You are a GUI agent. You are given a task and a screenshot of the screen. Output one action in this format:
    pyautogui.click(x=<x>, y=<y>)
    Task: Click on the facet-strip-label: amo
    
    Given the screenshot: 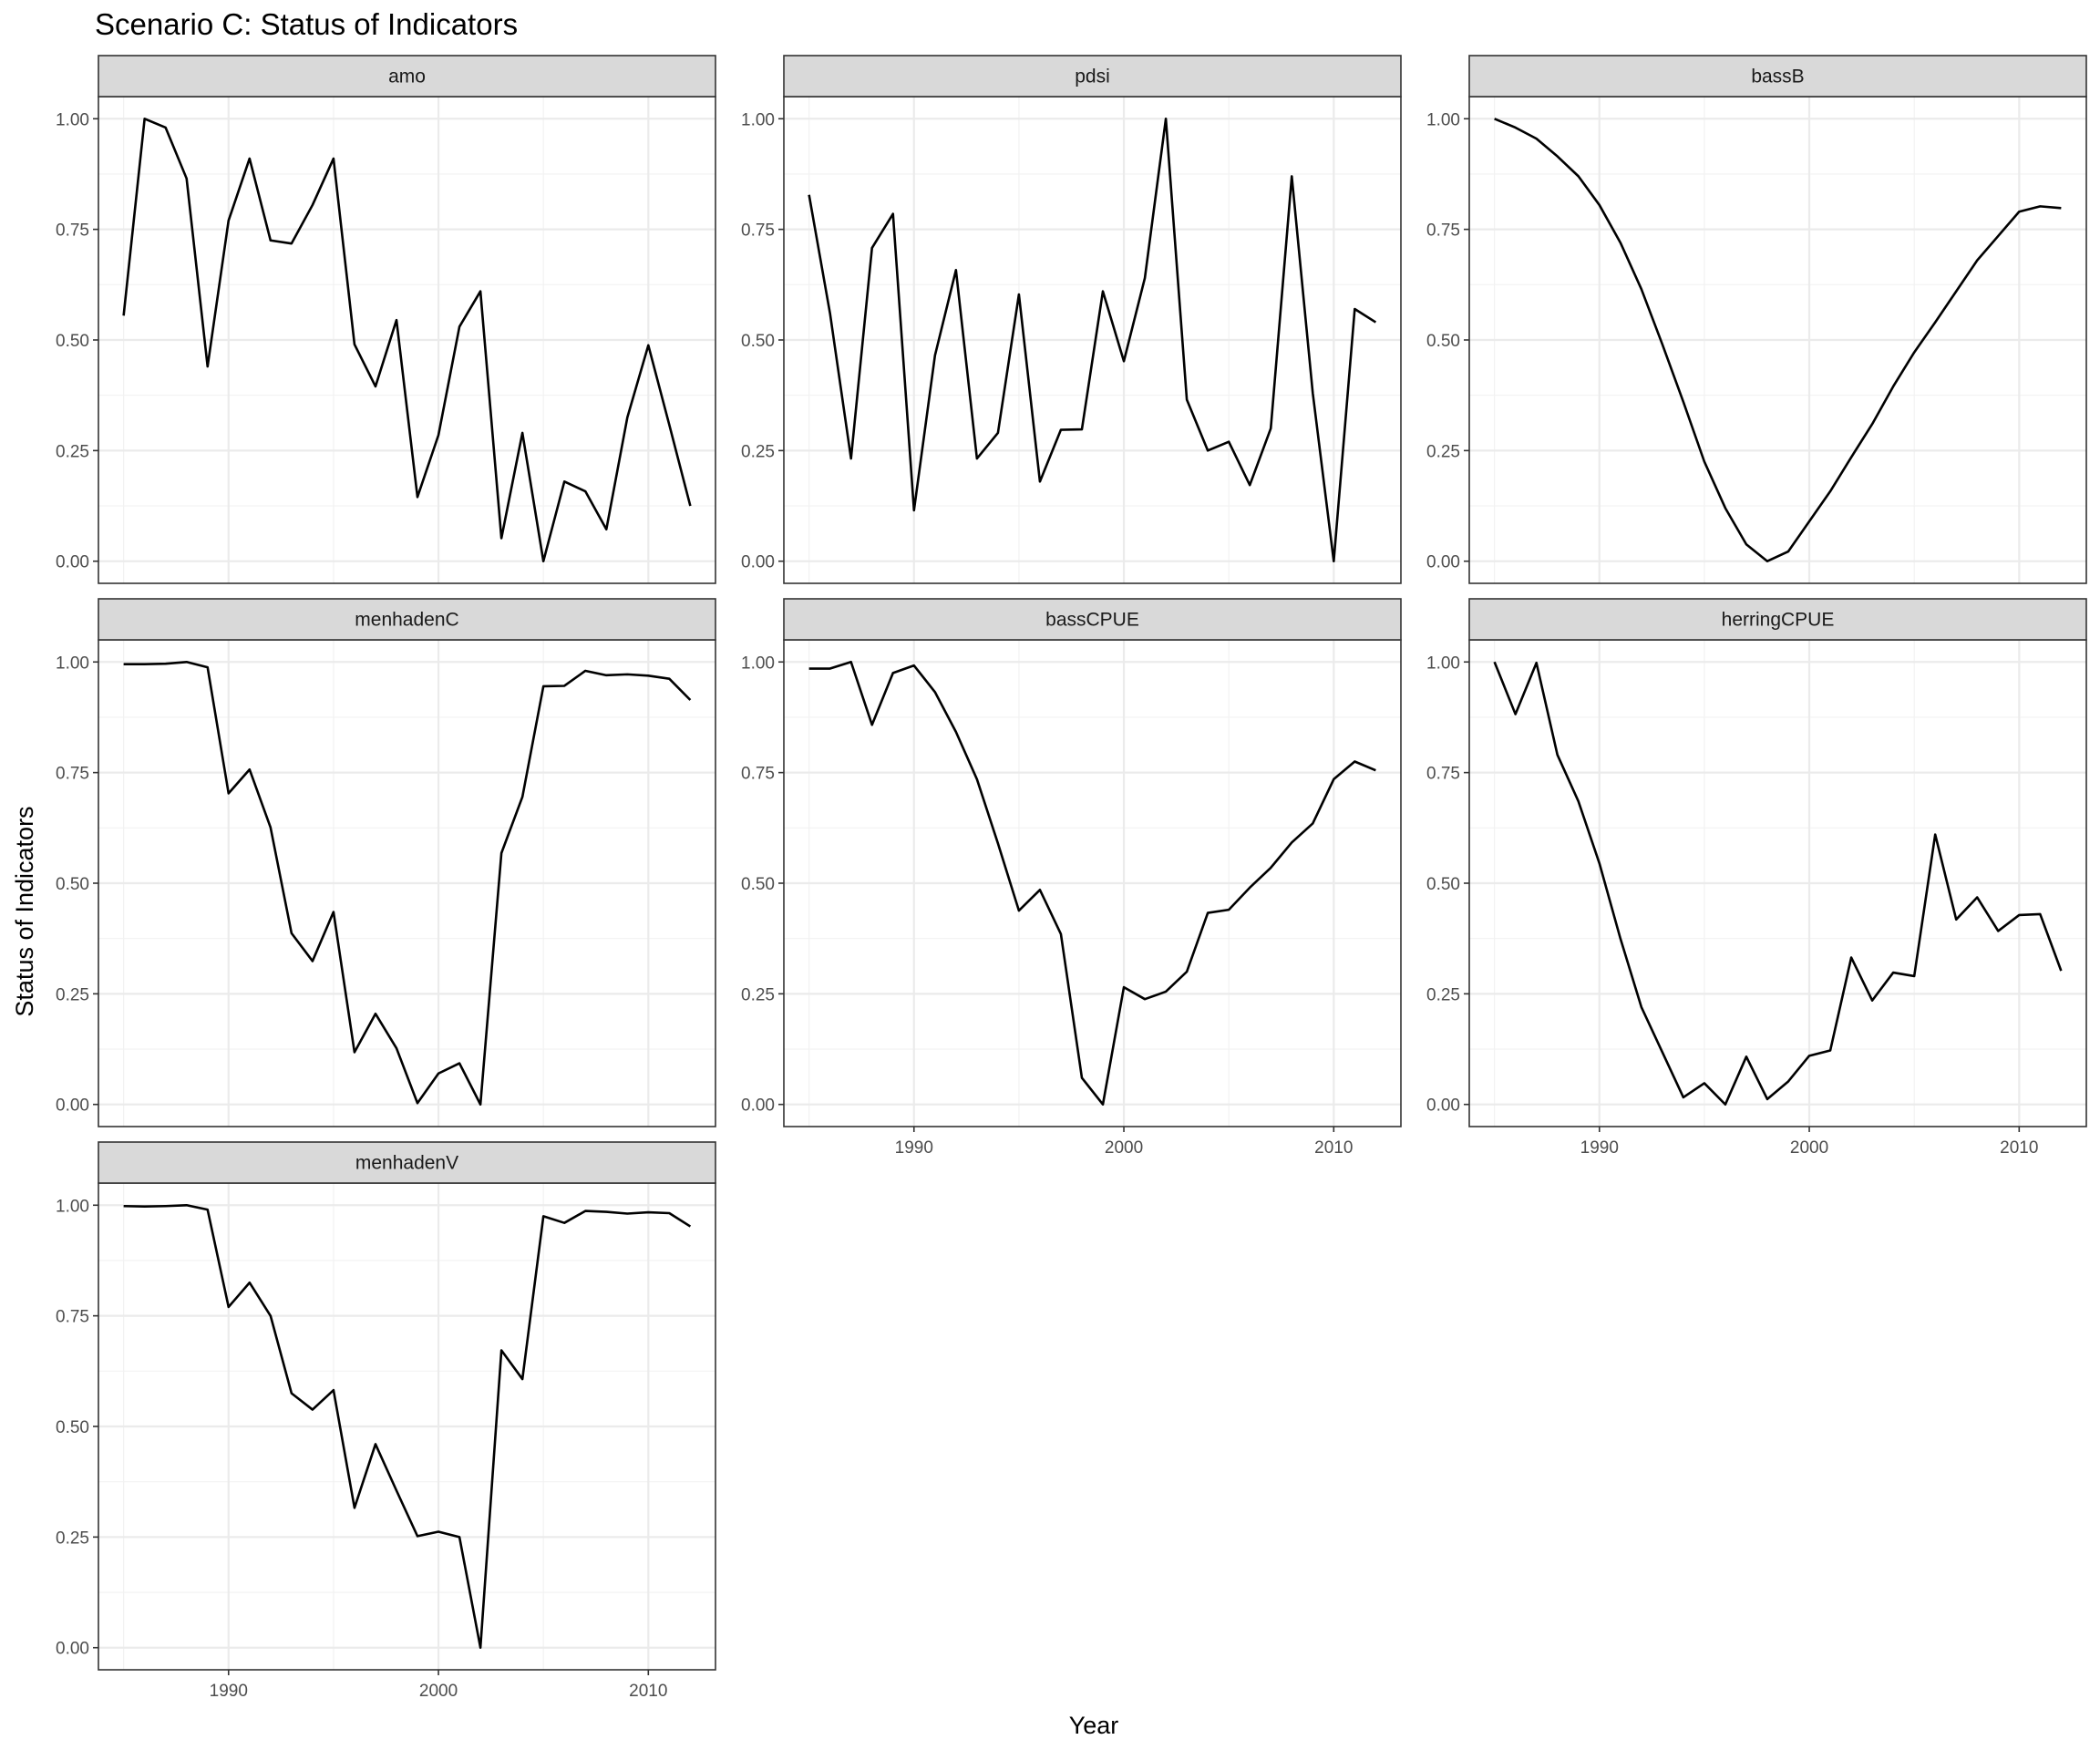 What is the action you would take?
    pyautogui.click(x=407, y=78)
    